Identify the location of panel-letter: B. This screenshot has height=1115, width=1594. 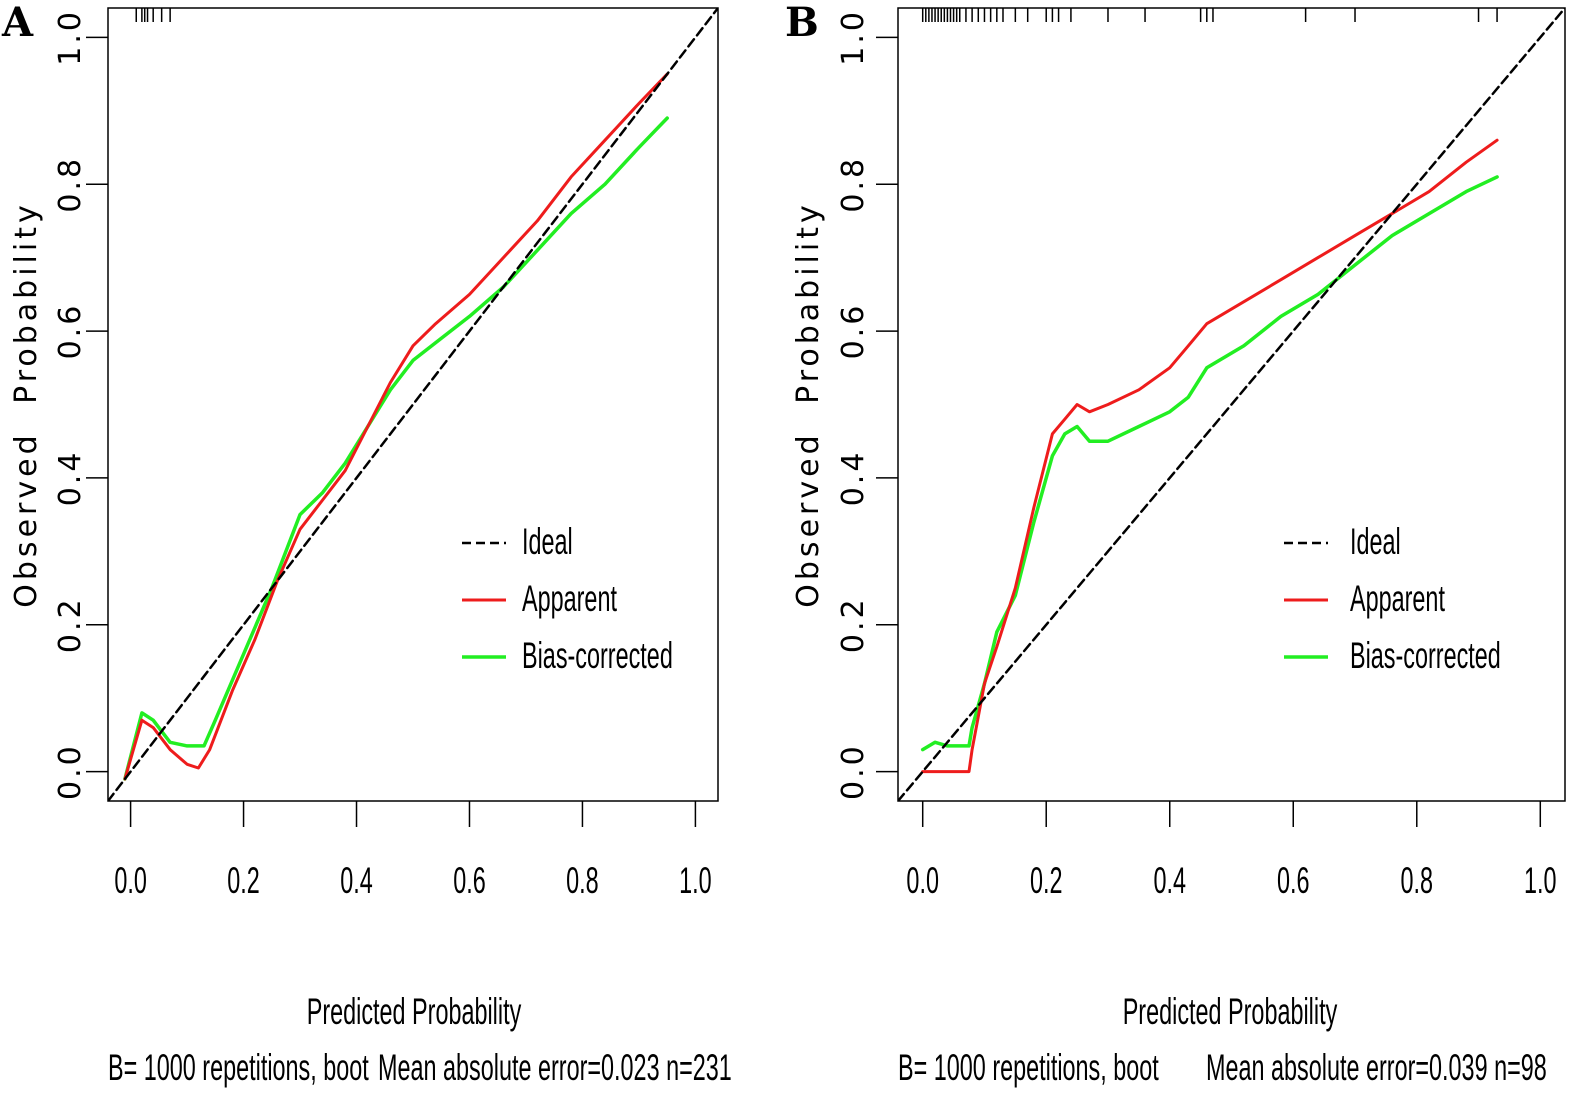
(802, 23).